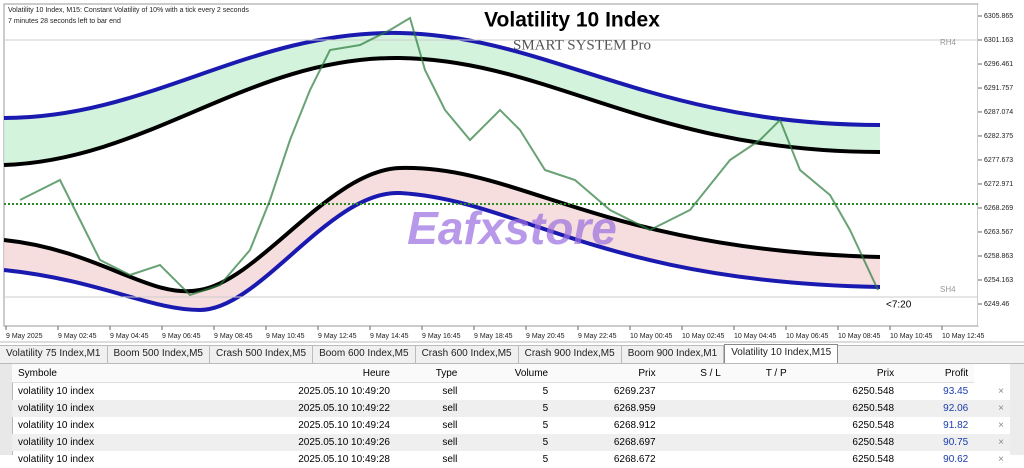 The height and width of the screenshot is (468, 1024). I want to click on time-label: 9 May 10:45, so click(285, 336).